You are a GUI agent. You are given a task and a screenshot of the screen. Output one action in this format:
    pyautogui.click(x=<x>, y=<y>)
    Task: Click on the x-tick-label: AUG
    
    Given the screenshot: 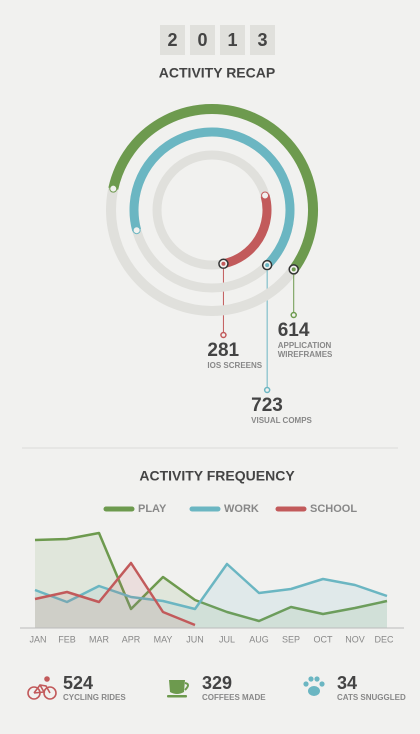 What is the action you would take?
    pyautogui.click(x=259, y=639)
    